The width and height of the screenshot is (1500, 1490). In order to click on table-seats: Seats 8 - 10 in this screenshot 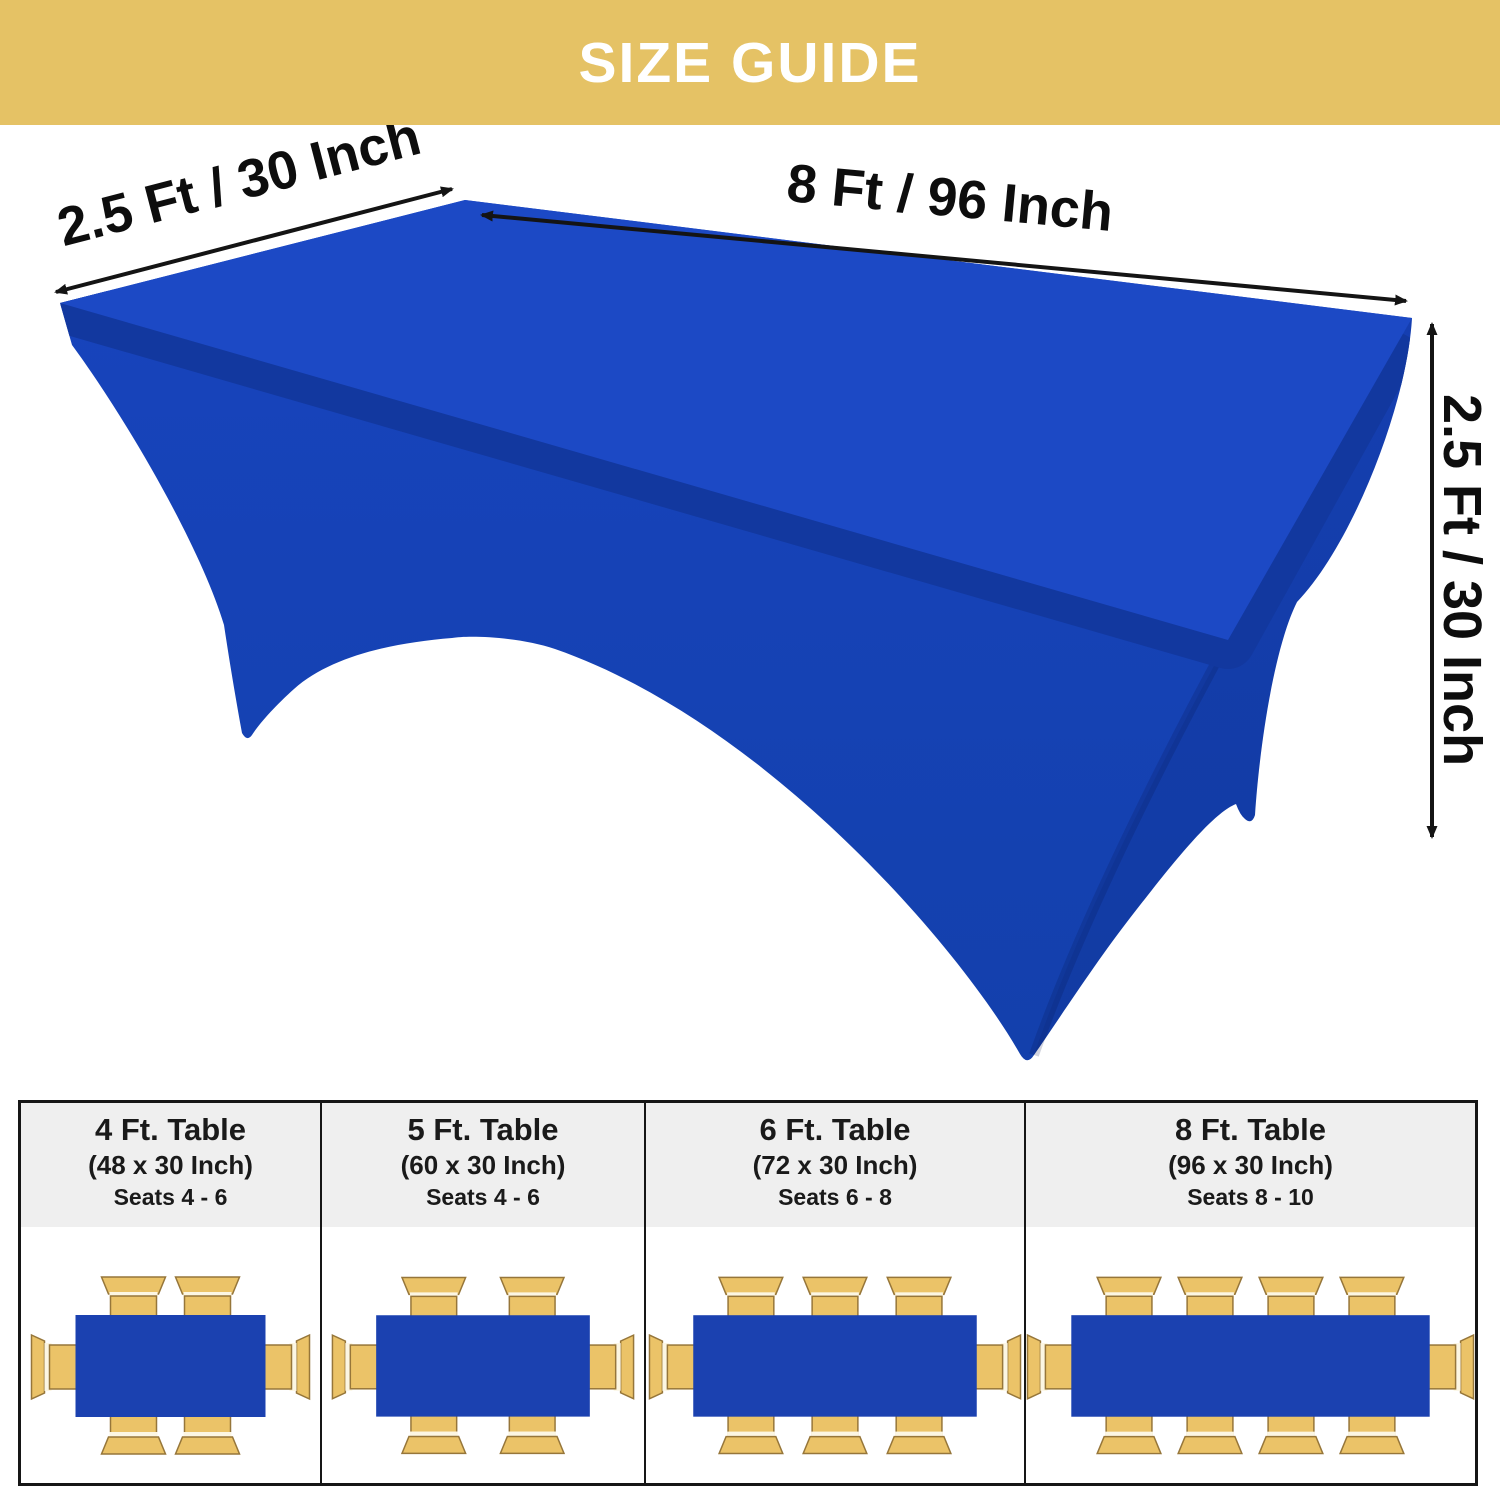, I will do `click(1250, 1197)`.